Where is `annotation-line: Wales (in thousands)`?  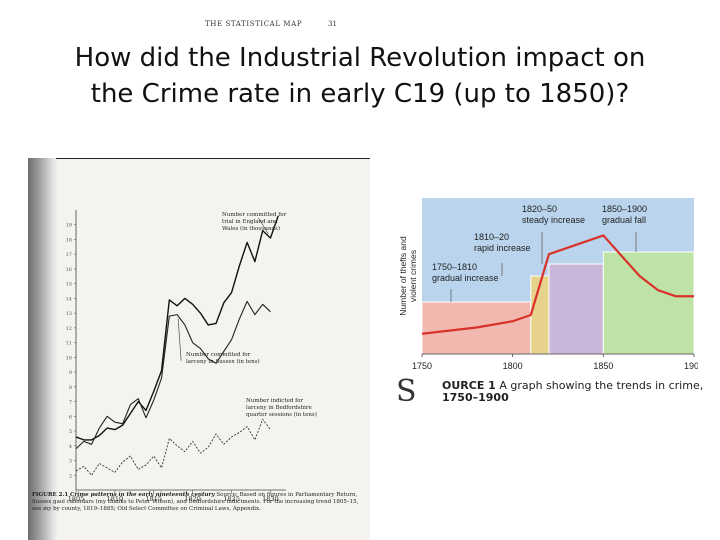
annotation-line: Wales (in thousands) is located at coordinates (251, 229).